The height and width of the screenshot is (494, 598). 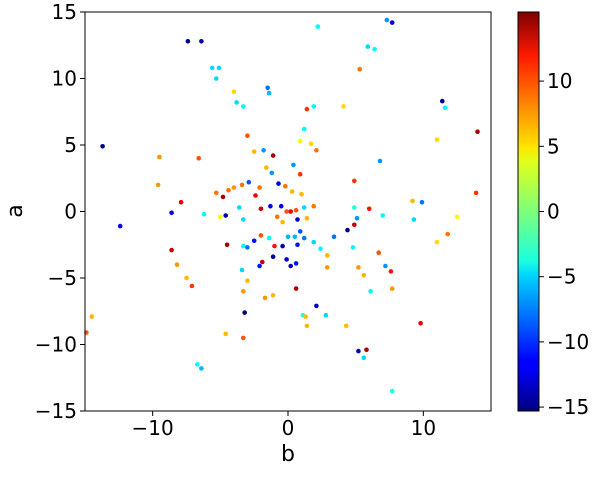 I want to click on y-tick-label: 15, so click(x=64, y=12).